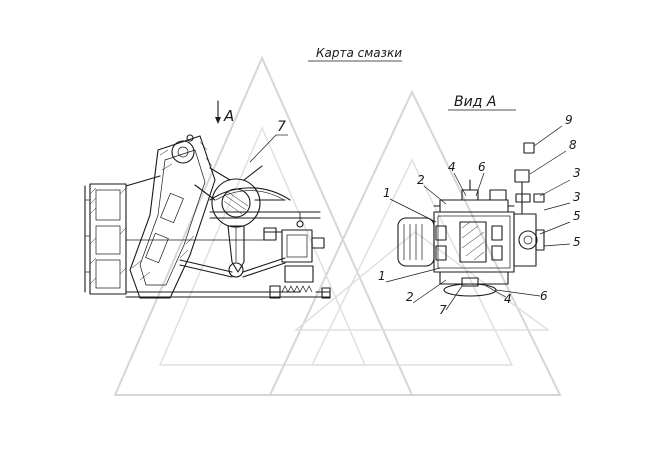 This screenshot has width=650, height=455. What do you see at coordinates (359, 53) in the screenshot?
I see `chart-title: Карта смазки` at bounding box center [359, 53].